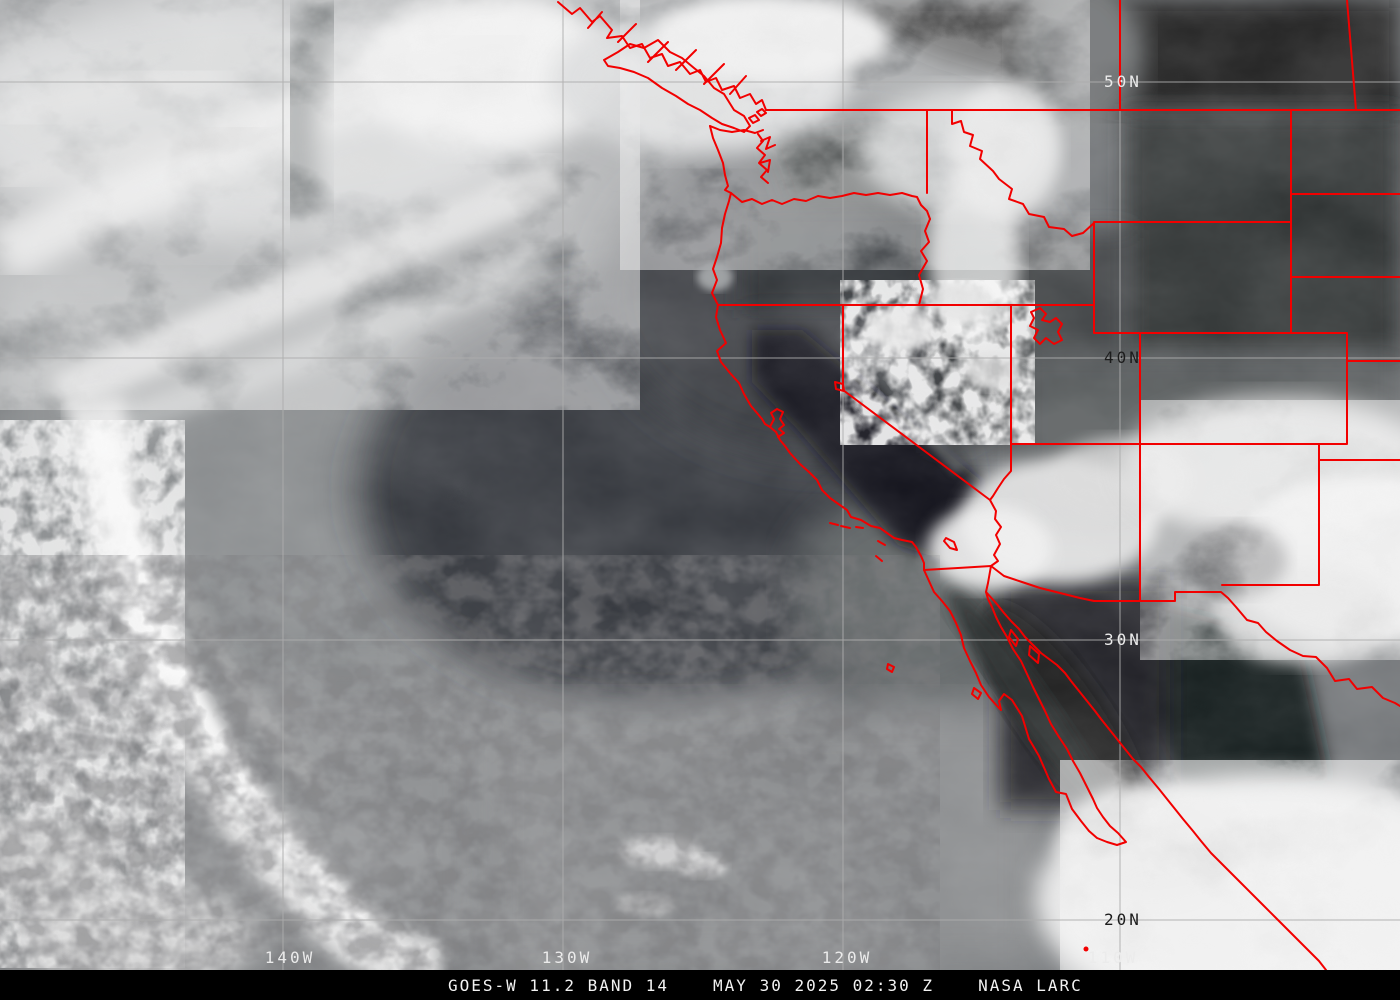  I want to click on lat-label-20n: 20N, so click(1123, 919).